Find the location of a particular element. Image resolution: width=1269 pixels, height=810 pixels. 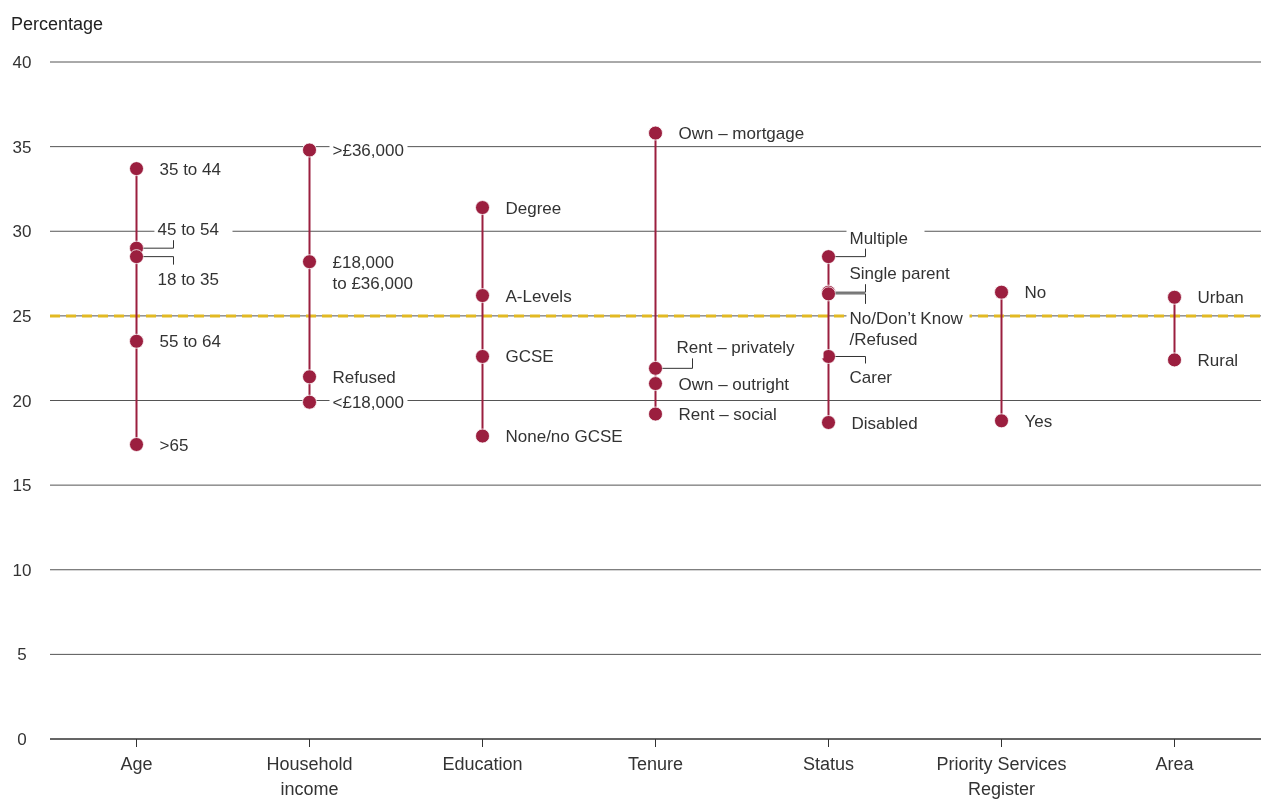

data-label: Rent – social is located at coordinates (727, 415).